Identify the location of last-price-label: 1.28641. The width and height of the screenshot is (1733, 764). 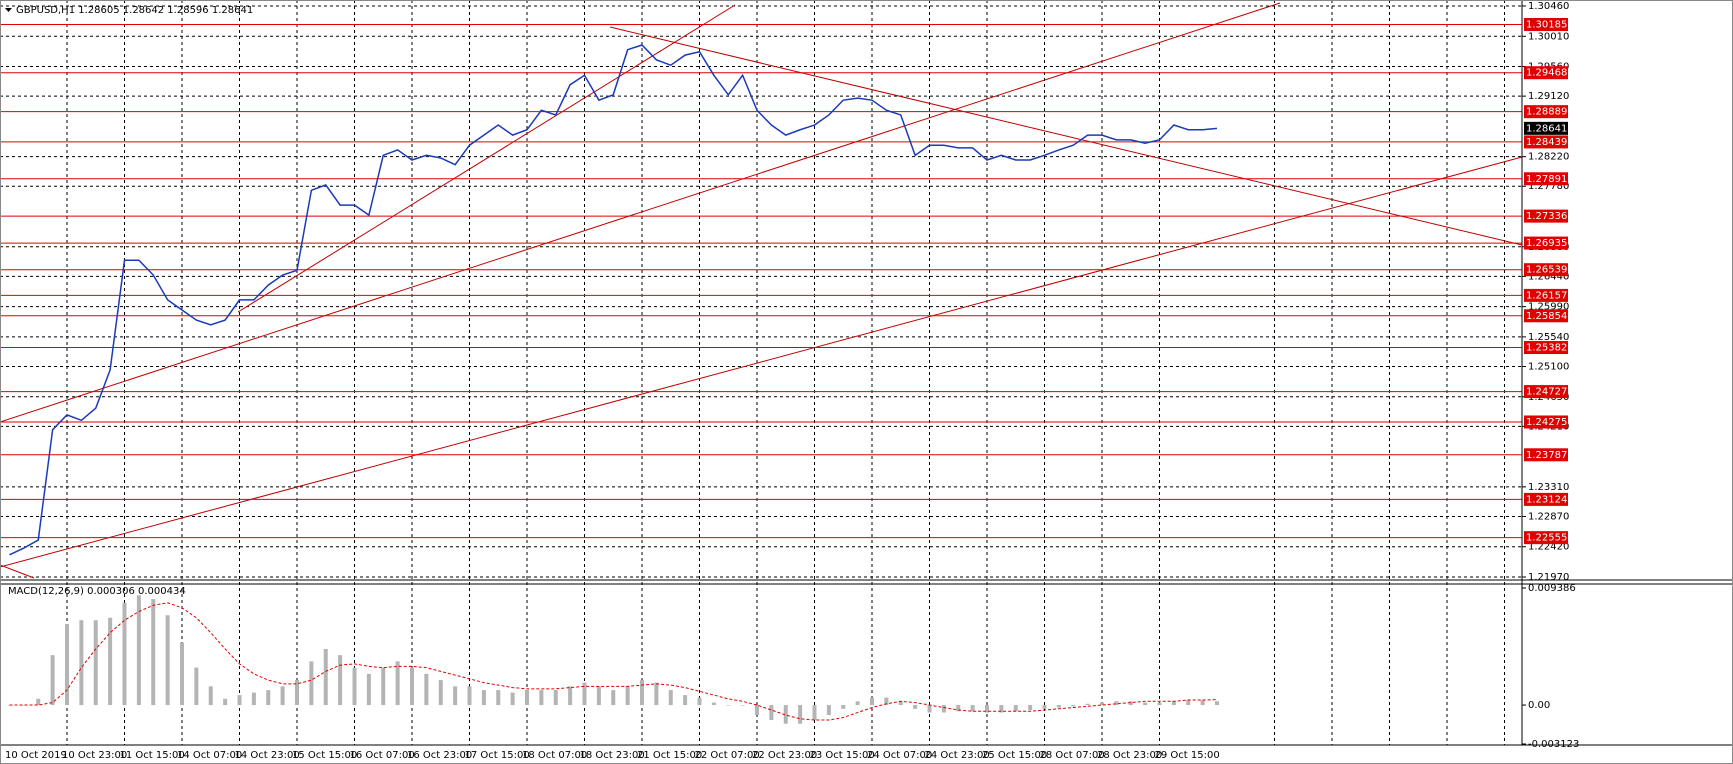
(1546, 128).